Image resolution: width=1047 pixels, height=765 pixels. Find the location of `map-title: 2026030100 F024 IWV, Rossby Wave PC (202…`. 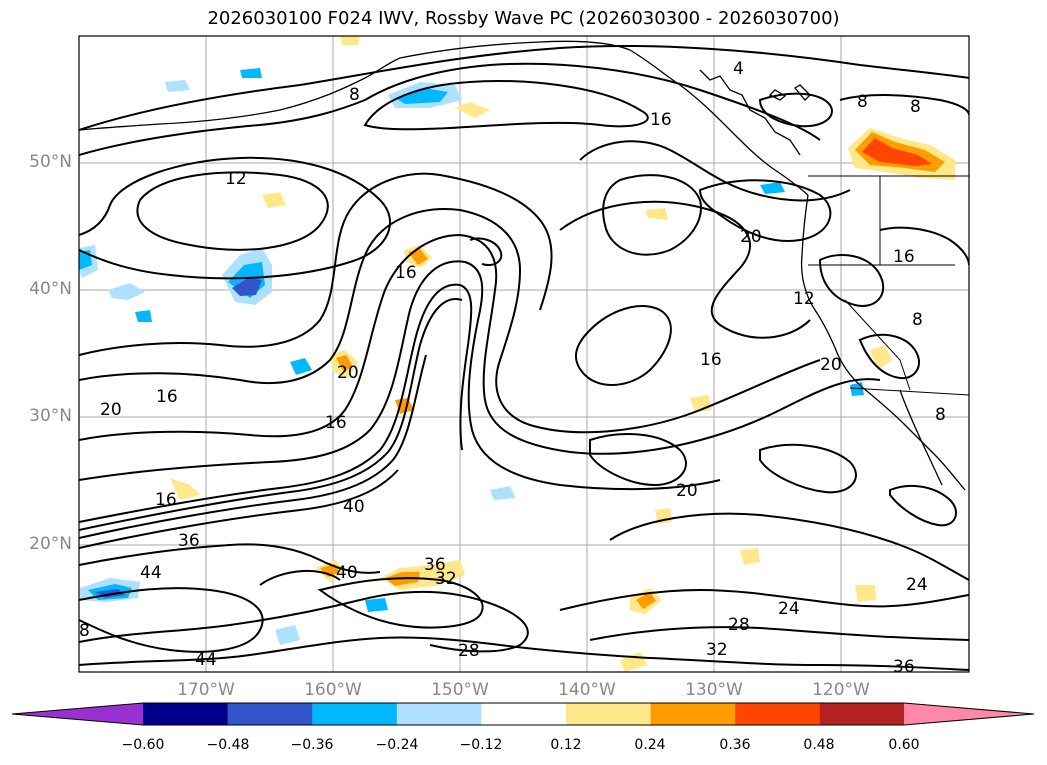

map-title: 2026030100 F024 IWV, Rossby Wave PC (202… is located at coordinates (523, 18).